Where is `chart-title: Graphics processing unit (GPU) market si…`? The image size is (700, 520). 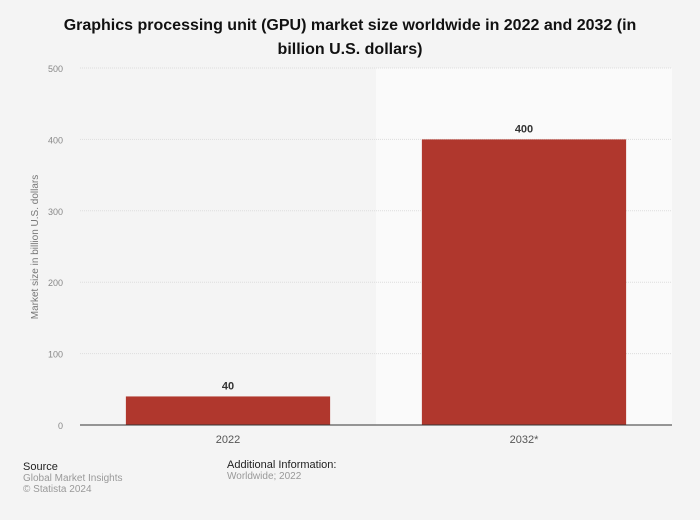 chart-title: Graphics processing unit (GPU) market si… is located at coordinates (350, 37).